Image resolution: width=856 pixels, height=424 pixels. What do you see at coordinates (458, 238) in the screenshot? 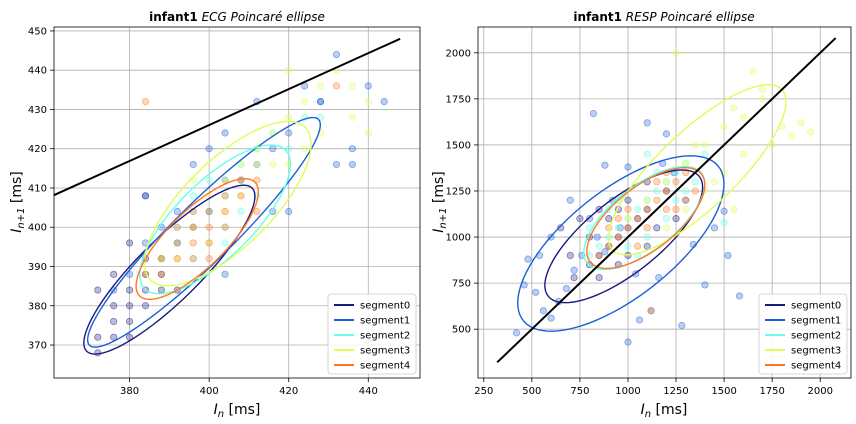
I see `resp-y-tick-label: 1000` at bounding box center [458, 238].